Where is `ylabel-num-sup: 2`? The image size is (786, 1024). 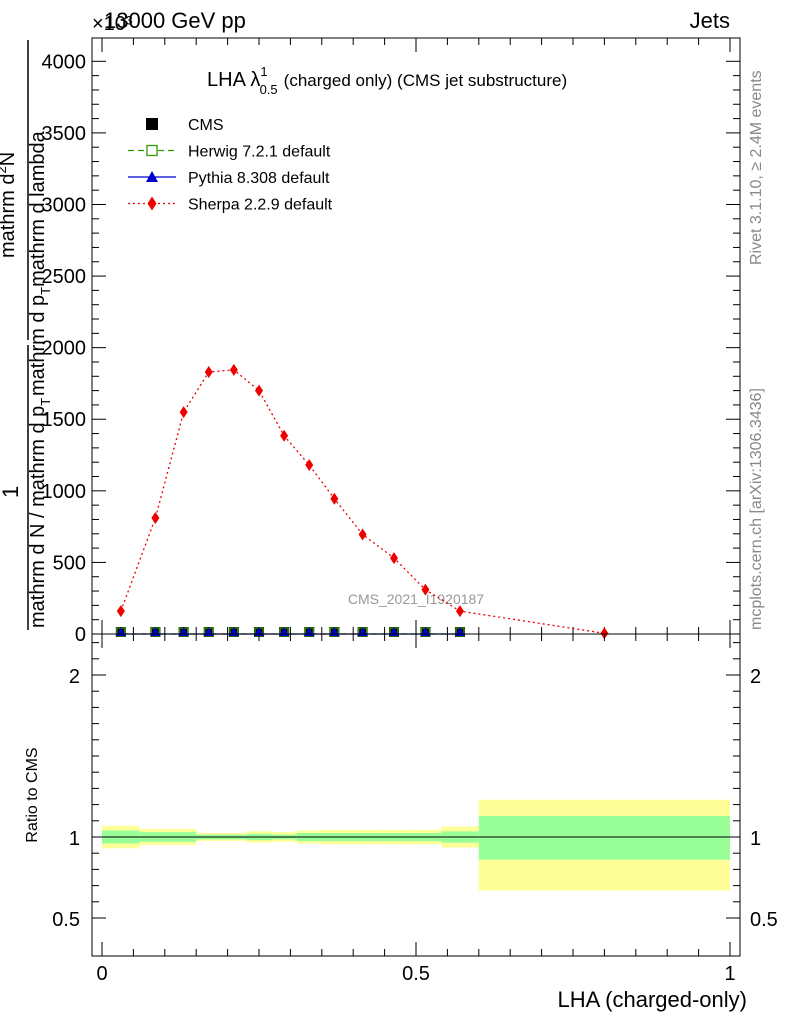 ylabel-num-sup: 2 is located at coordinates (4, 169).